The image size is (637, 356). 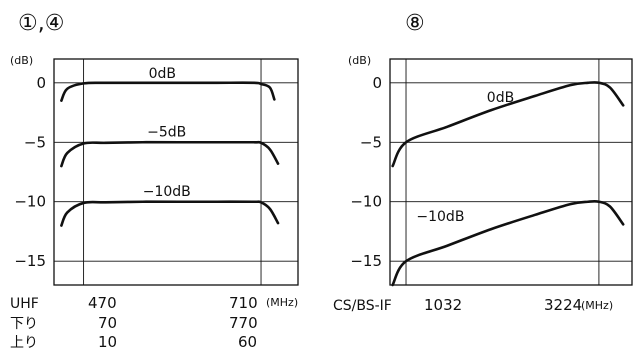 I want to click on chart-right-y-ticks: 0 −5 −10 −15, so click(x=366, y=172).